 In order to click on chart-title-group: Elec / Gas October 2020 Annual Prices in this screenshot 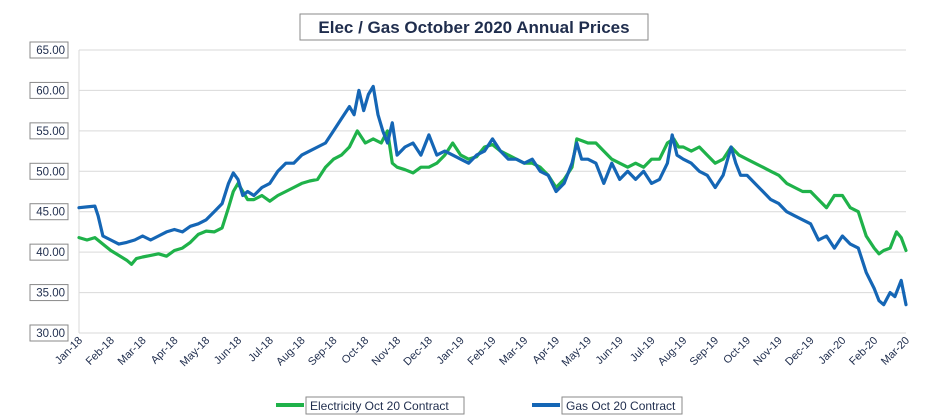, I will do `click(474, 27)`.